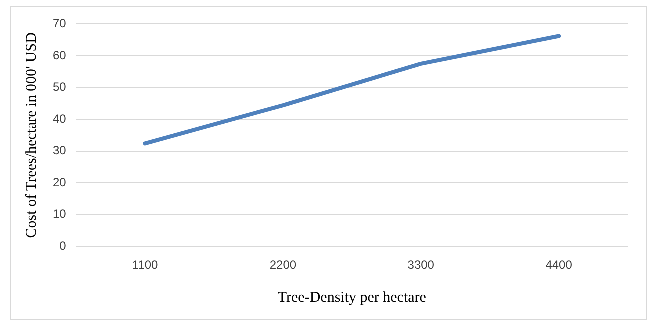 Image resolution: width=649 pixels, height=325 pixels. What do you see at coordinates (283, 265) in the screenshot?
I see `x-tick-label: 2200` at bounding box center [283, 265].